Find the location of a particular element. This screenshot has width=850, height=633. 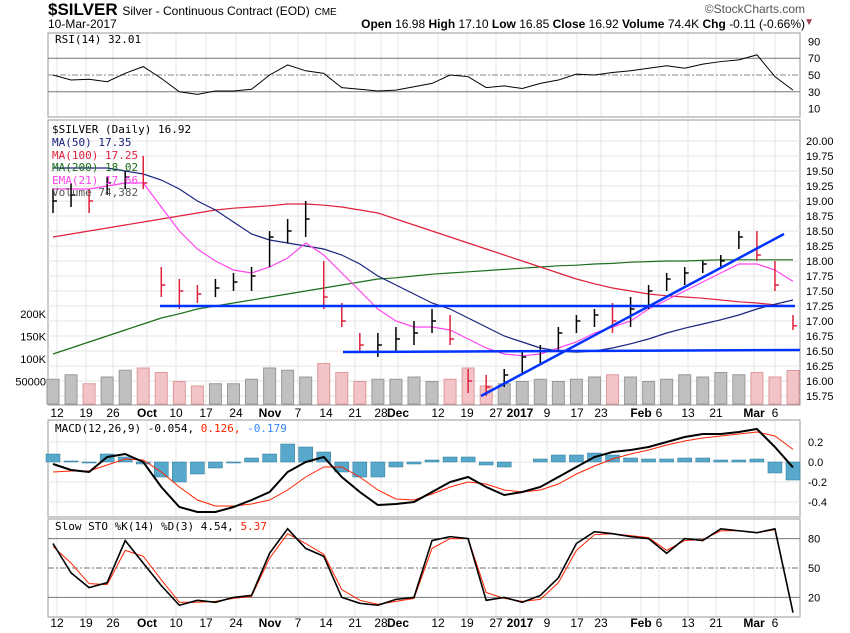

legend-ma100: MA(100) 17.25 is located at coordinates (95, 155).